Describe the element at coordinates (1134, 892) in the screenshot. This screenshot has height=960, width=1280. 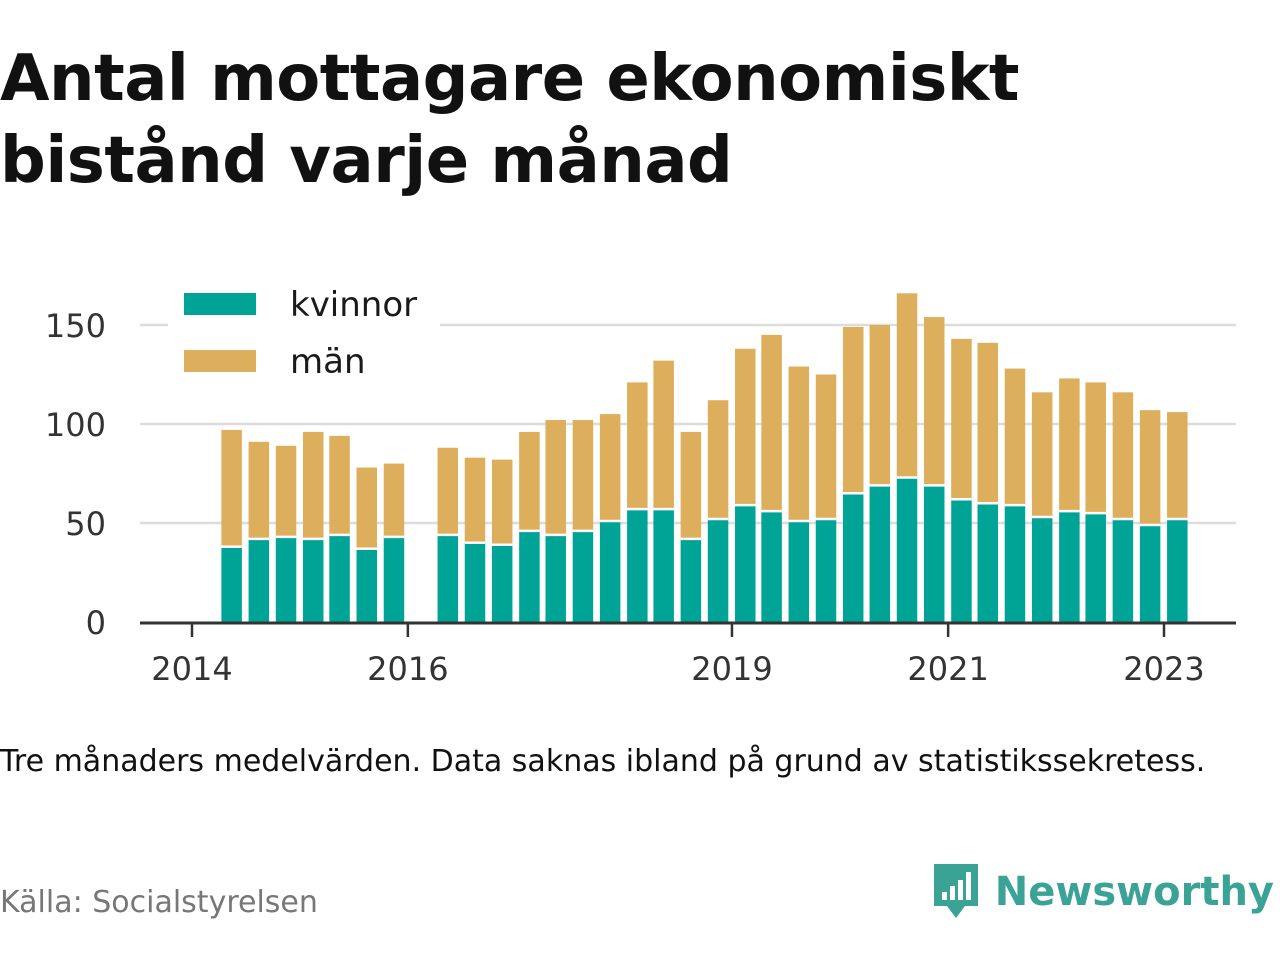
I see `brand-name: Newsworthy` at that location.